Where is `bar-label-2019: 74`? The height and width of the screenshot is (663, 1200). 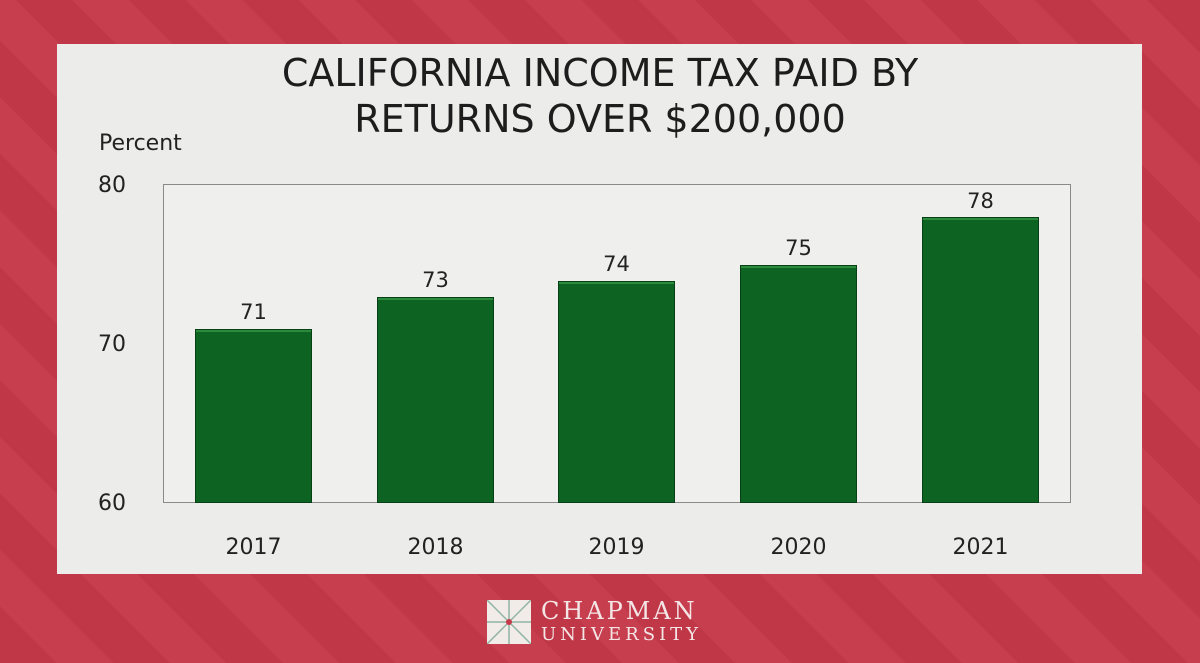
bar-label-2019: 74 is located at coordinates (616, 264).